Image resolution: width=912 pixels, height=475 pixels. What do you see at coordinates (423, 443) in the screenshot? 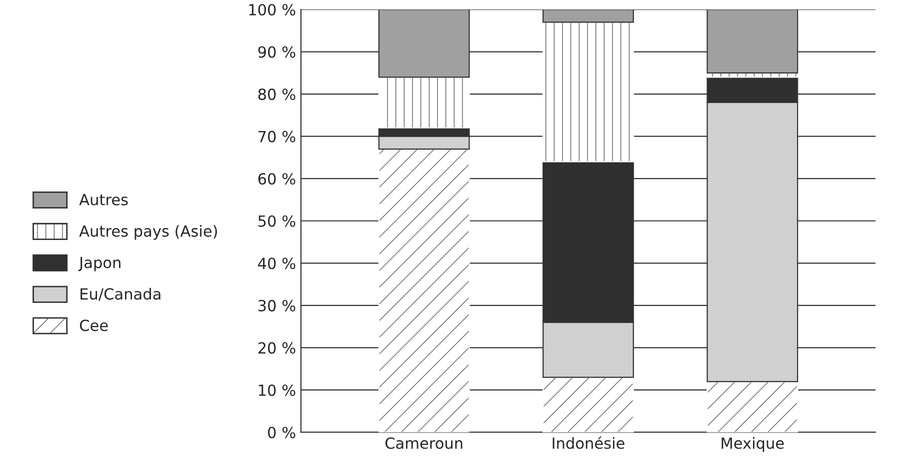
I see `x-tick-label: Cameroun` at bounding box center [423, 443].